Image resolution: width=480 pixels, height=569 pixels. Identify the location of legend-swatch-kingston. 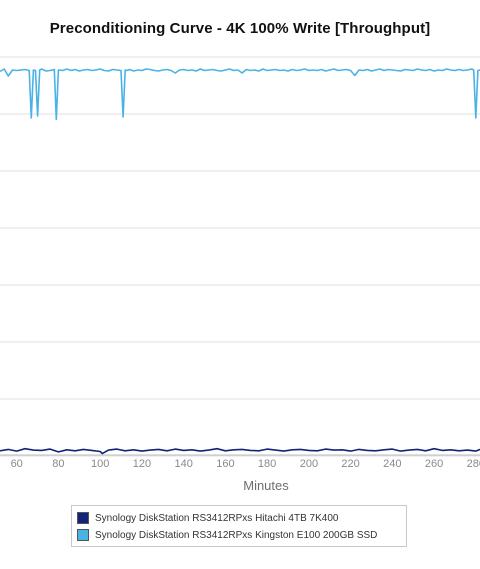
(83, 535).